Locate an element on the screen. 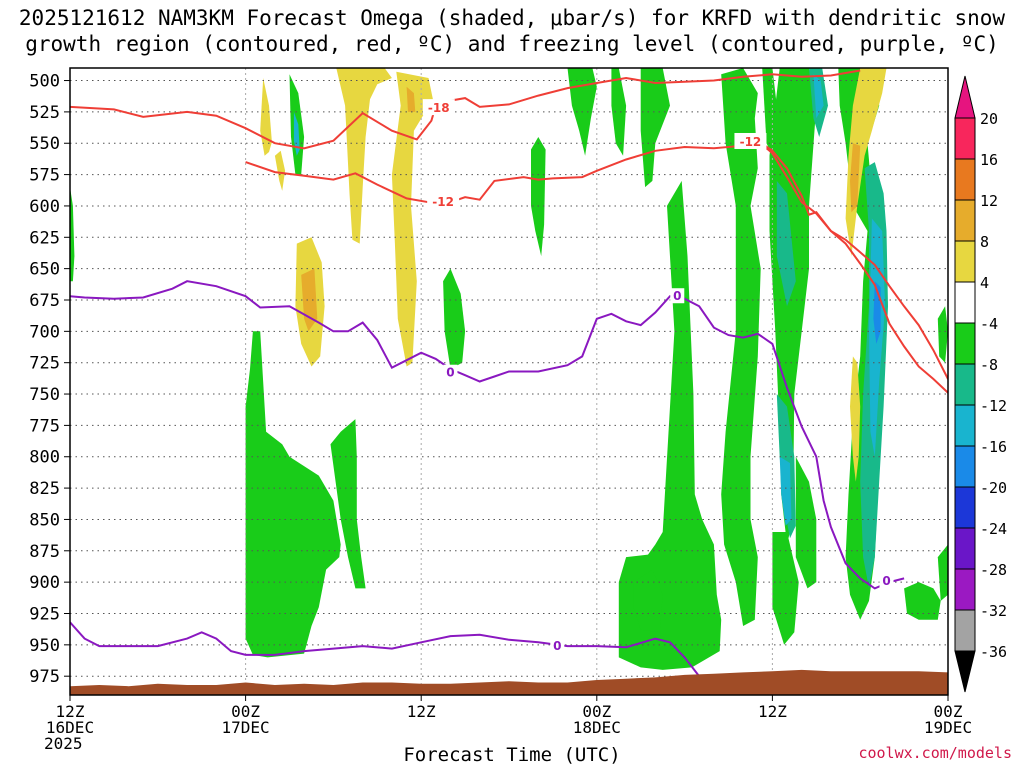 Image resolution: width=1024 pixels, height=768 pixels. ground-layer is located at coordinates (509, 682).